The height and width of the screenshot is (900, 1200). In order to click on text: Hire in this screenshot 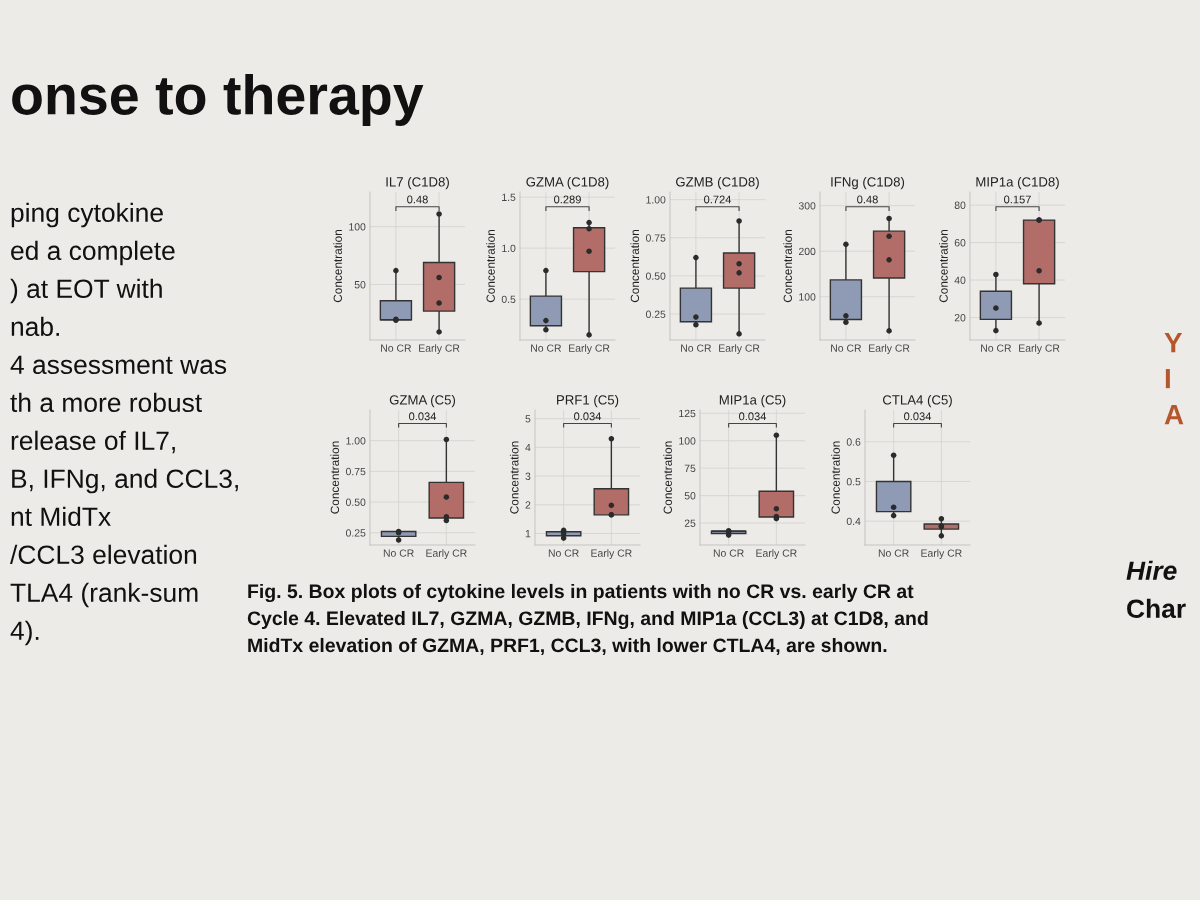, I will do `click(1151, 570)`.